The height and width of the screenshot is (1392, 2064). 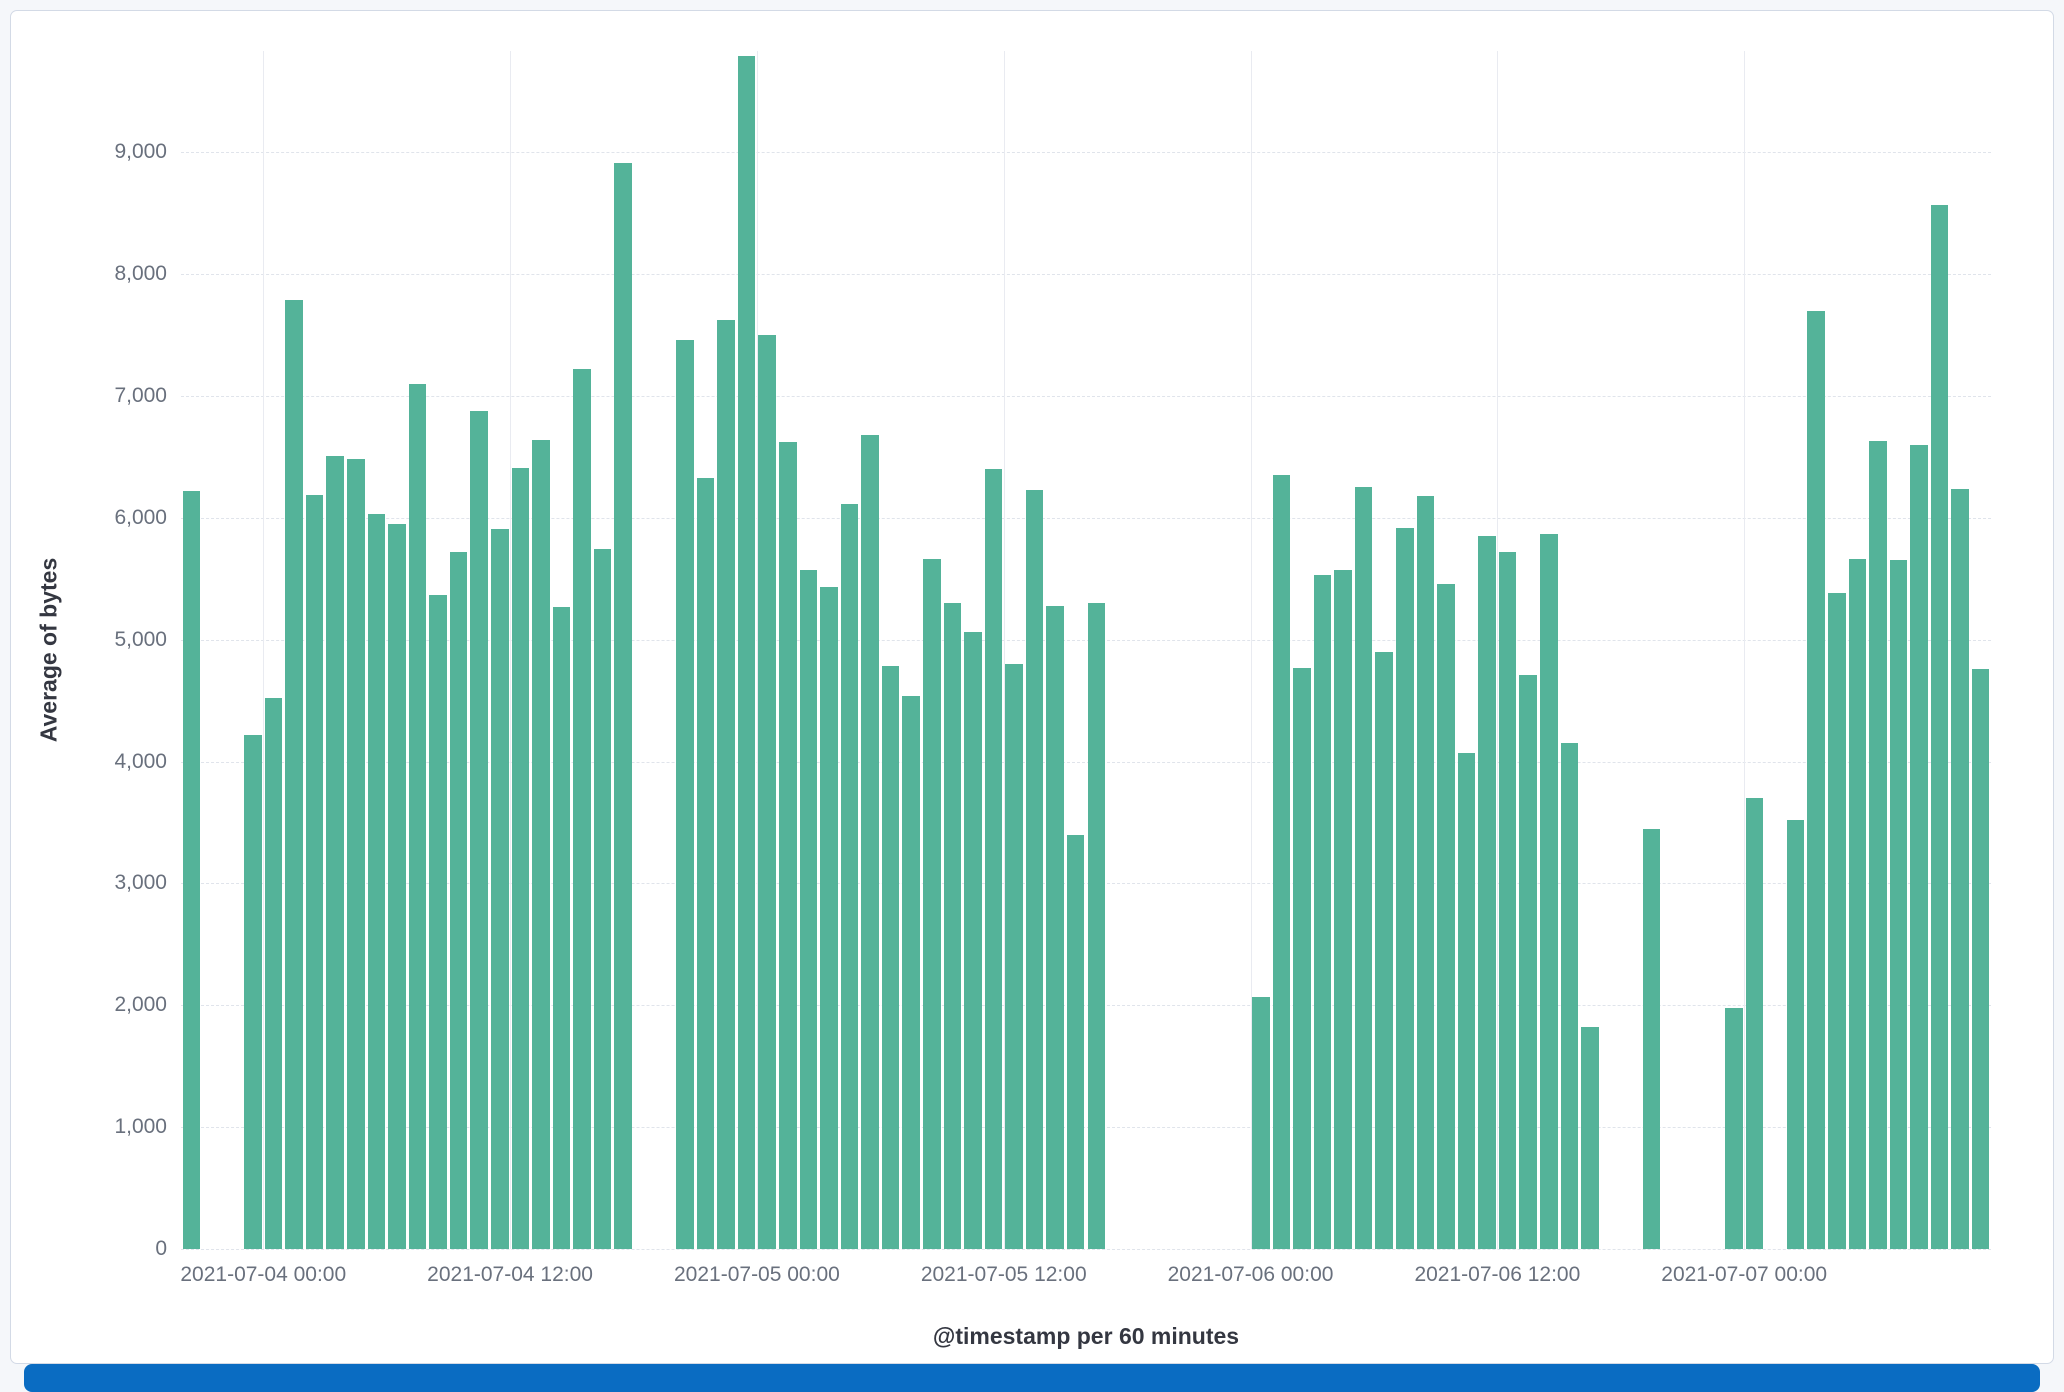 I want to click on y-axis-tick-label: 7,000, so click(x=140, y=395).